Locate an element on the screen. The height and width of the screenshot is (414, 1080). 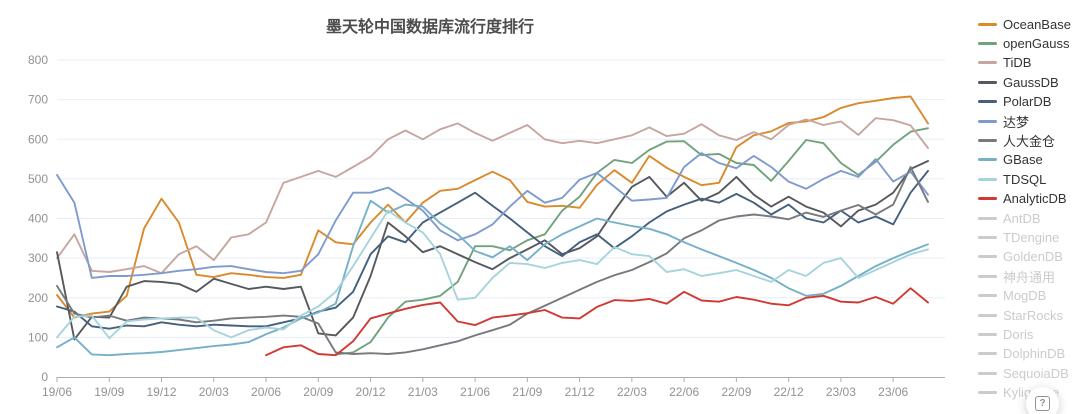
series-line-AnalyticDB is located at coordinates (597, 322).